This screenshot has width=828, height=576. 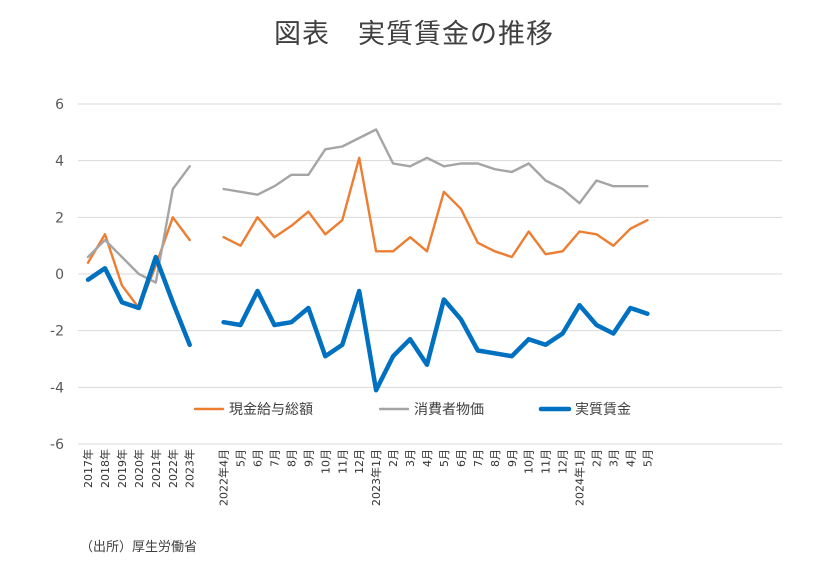 I want to click on legend-label: 消費者物価, so click(x=449, y=410).